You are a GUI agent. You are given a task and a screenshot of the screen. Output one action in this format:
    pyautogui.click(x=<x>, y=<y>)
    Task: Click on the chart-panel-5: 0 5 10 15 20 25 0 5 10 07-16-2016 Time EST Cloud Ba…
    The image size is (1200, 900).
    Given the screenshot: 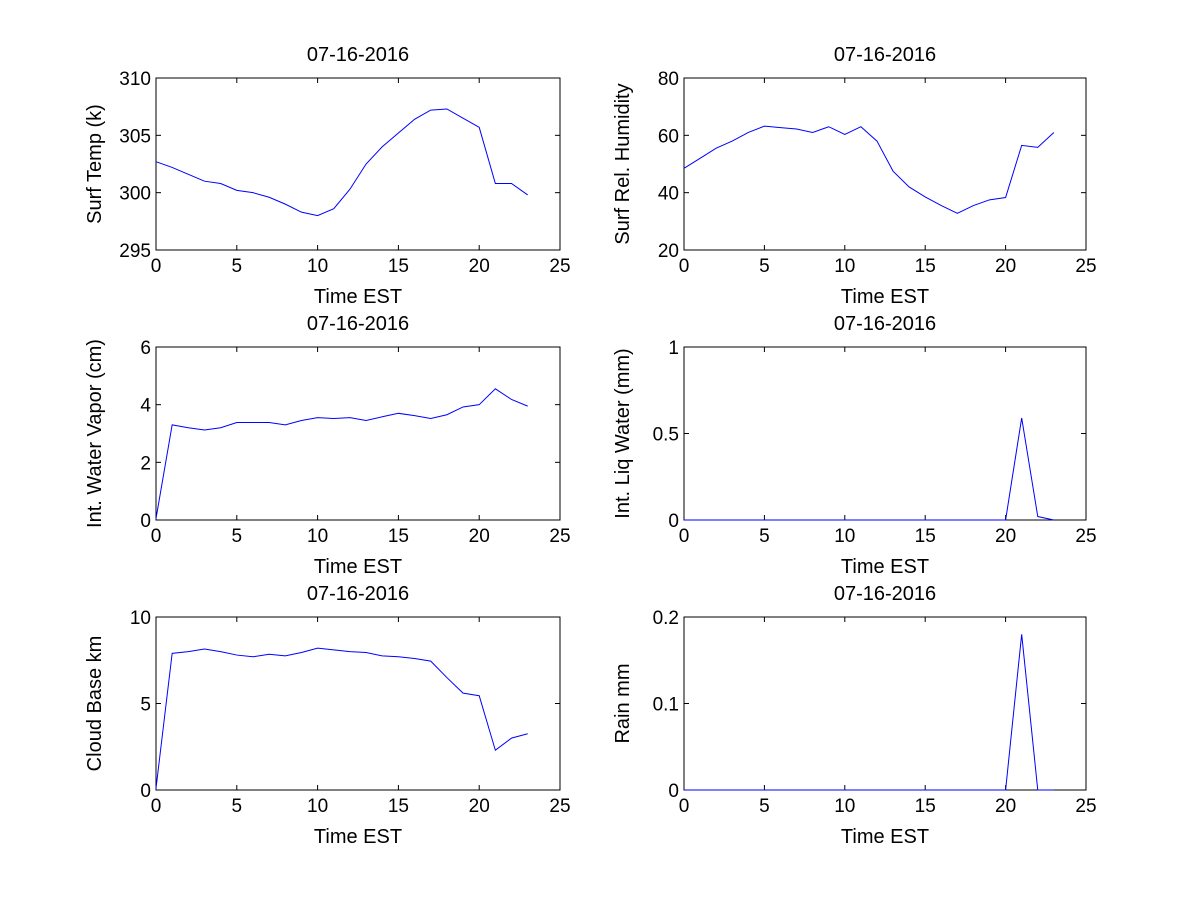 What is the action you would take?
    pyautogui.click(x=327, y=715)
    